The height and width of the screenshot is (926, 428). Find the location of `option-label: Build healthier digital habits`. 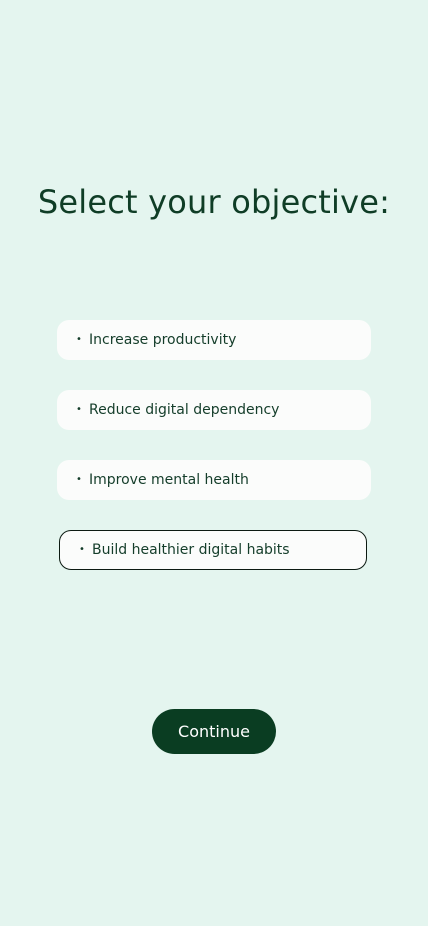

option-label: Build healthier digital habits is located at coordinates (191, 550).